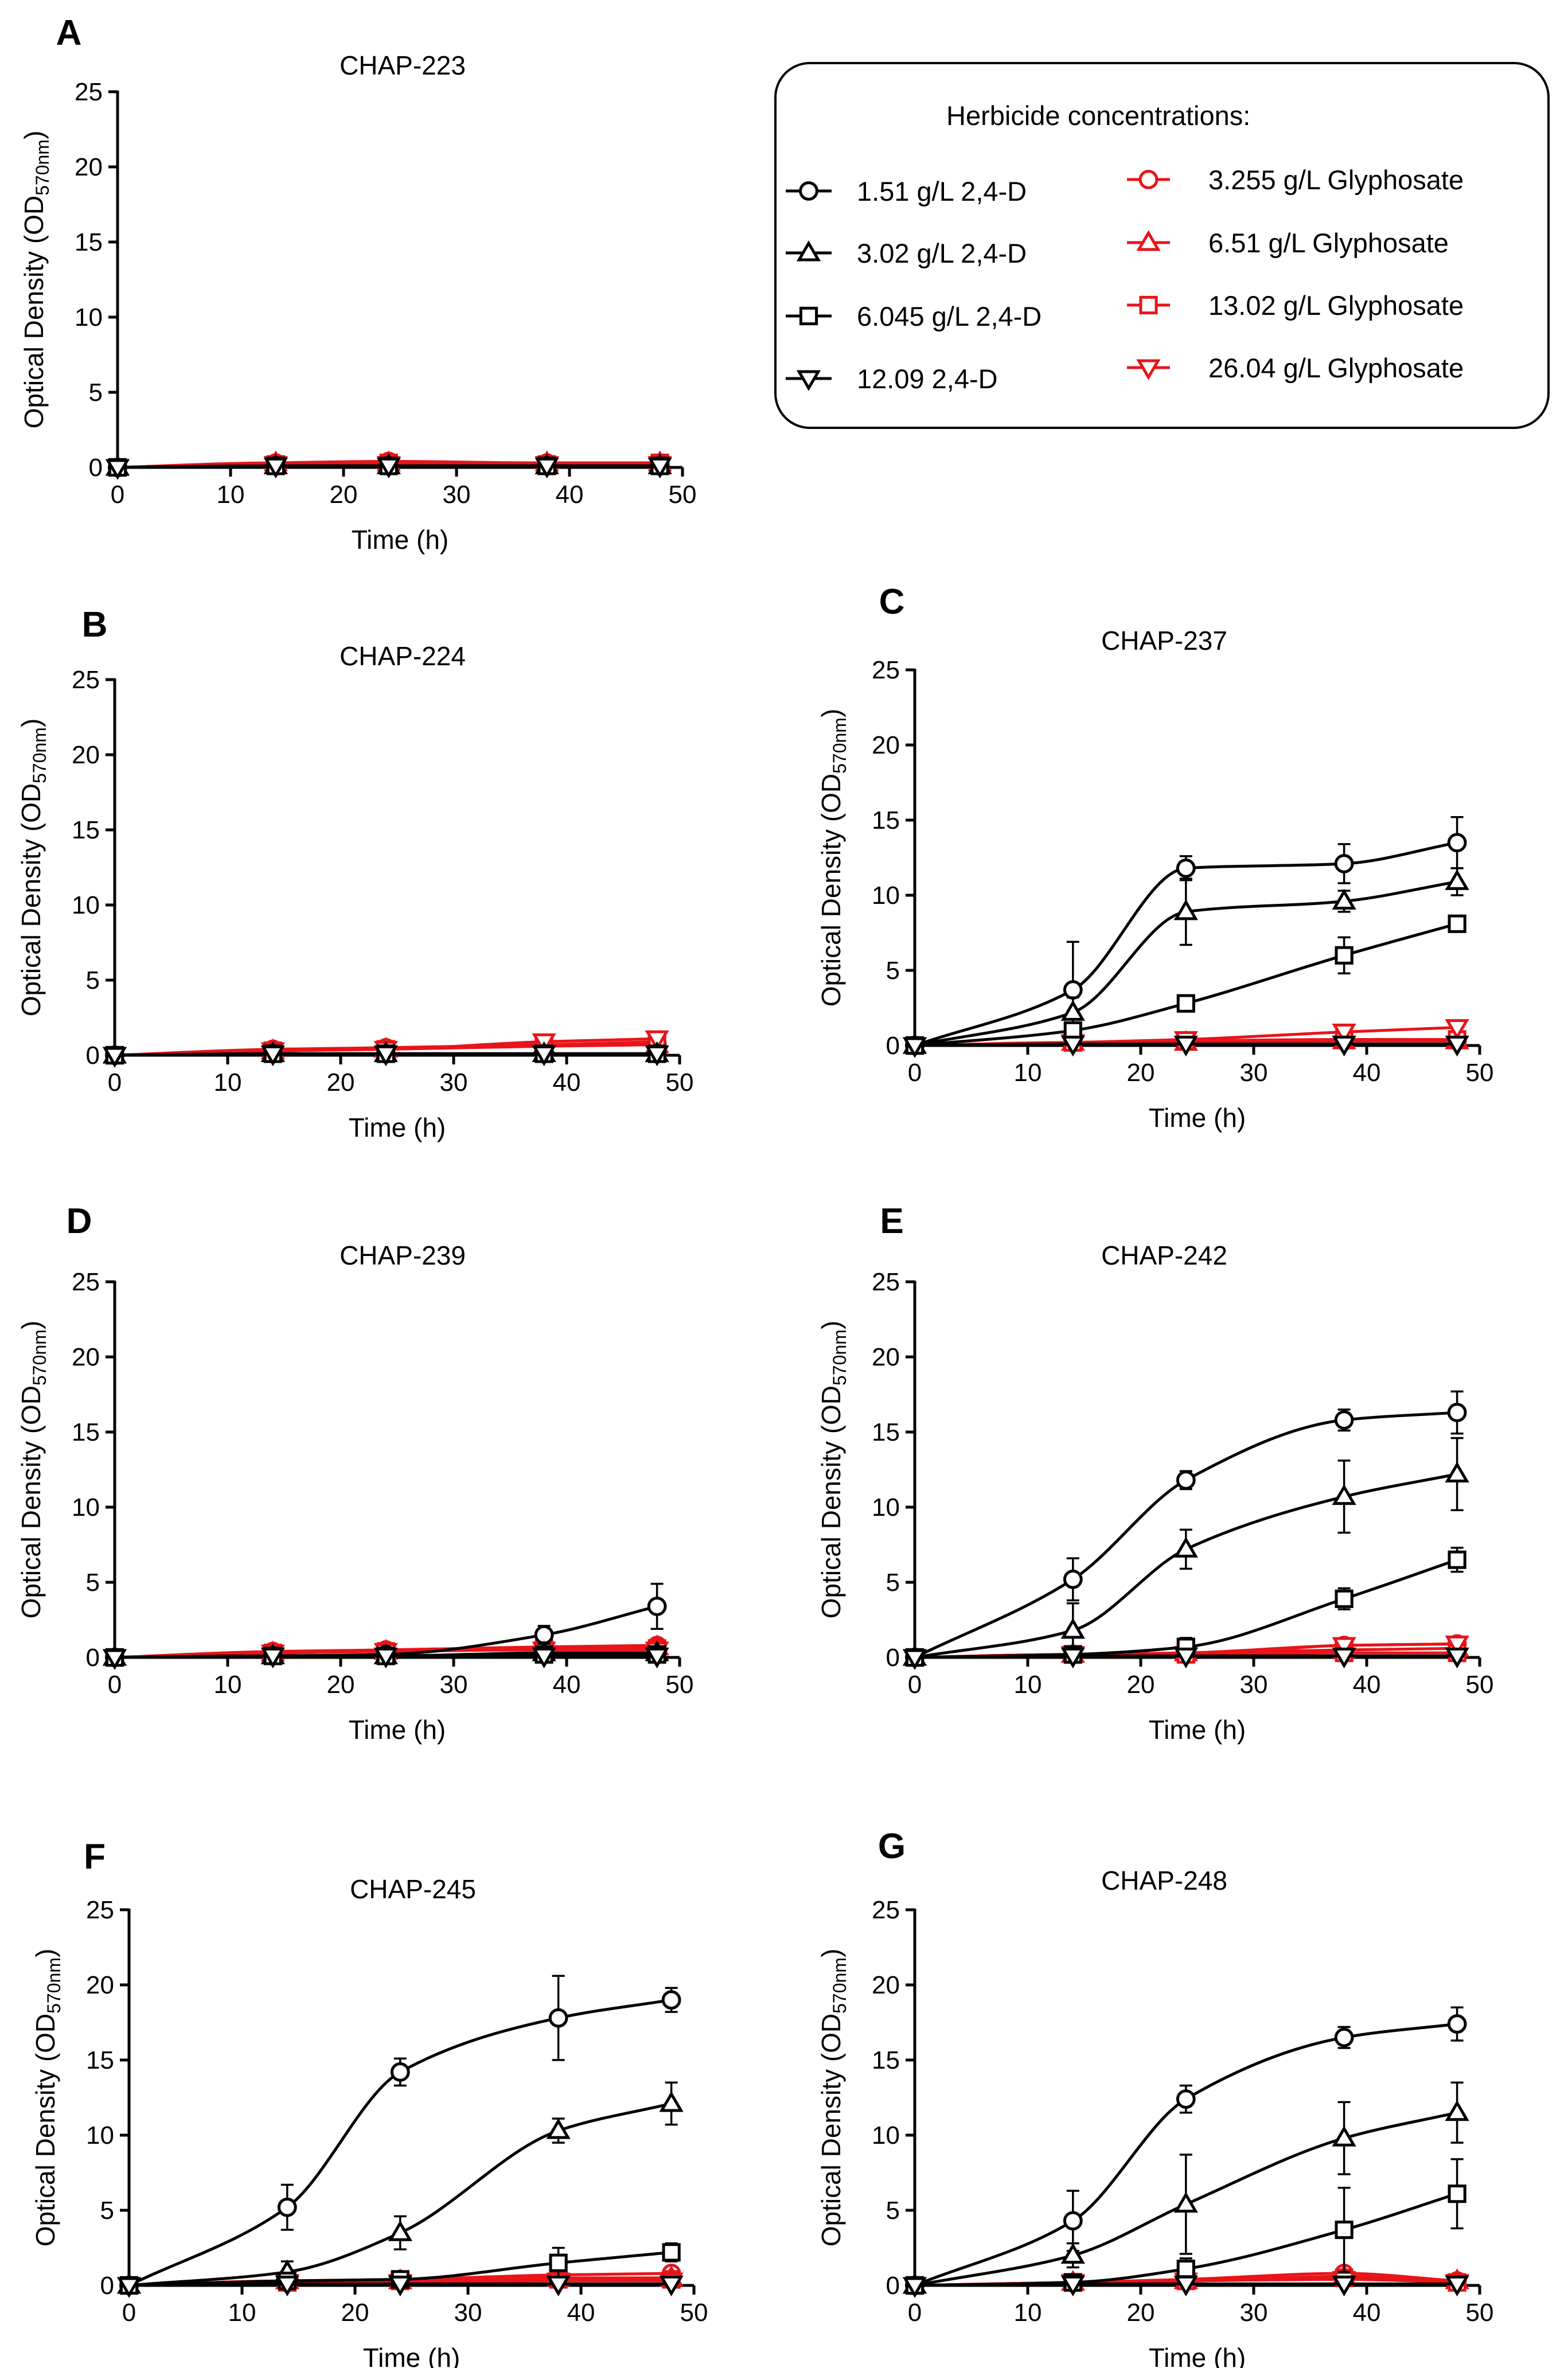 Image resolution: width=1568 pixels, height=2368 pixels. I want to click on panel-title: CHAP-248, so click(1164, 1880).